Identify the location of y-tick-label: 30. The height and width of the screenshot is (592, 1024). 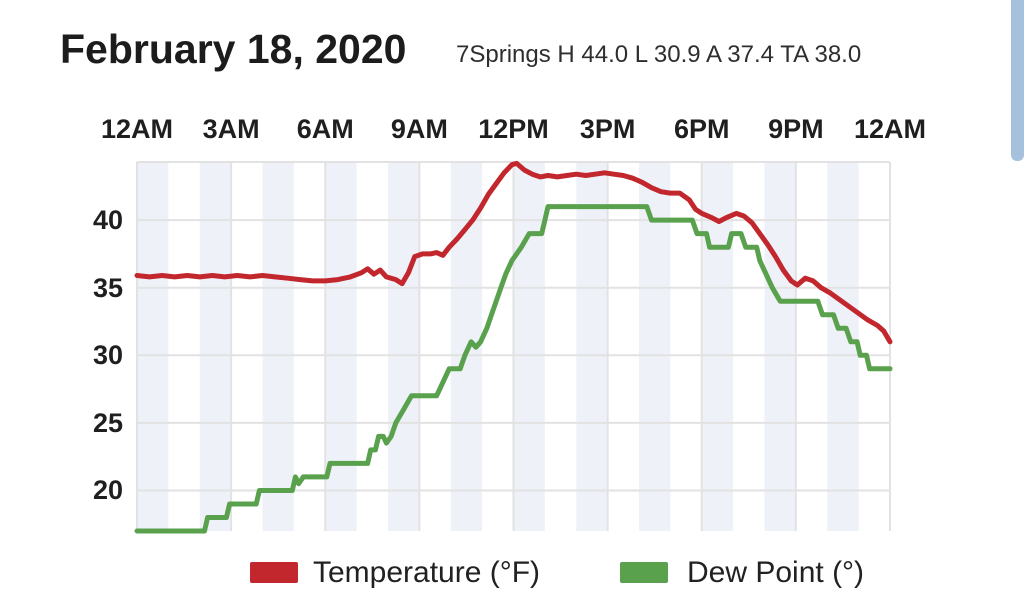
(107, 355).